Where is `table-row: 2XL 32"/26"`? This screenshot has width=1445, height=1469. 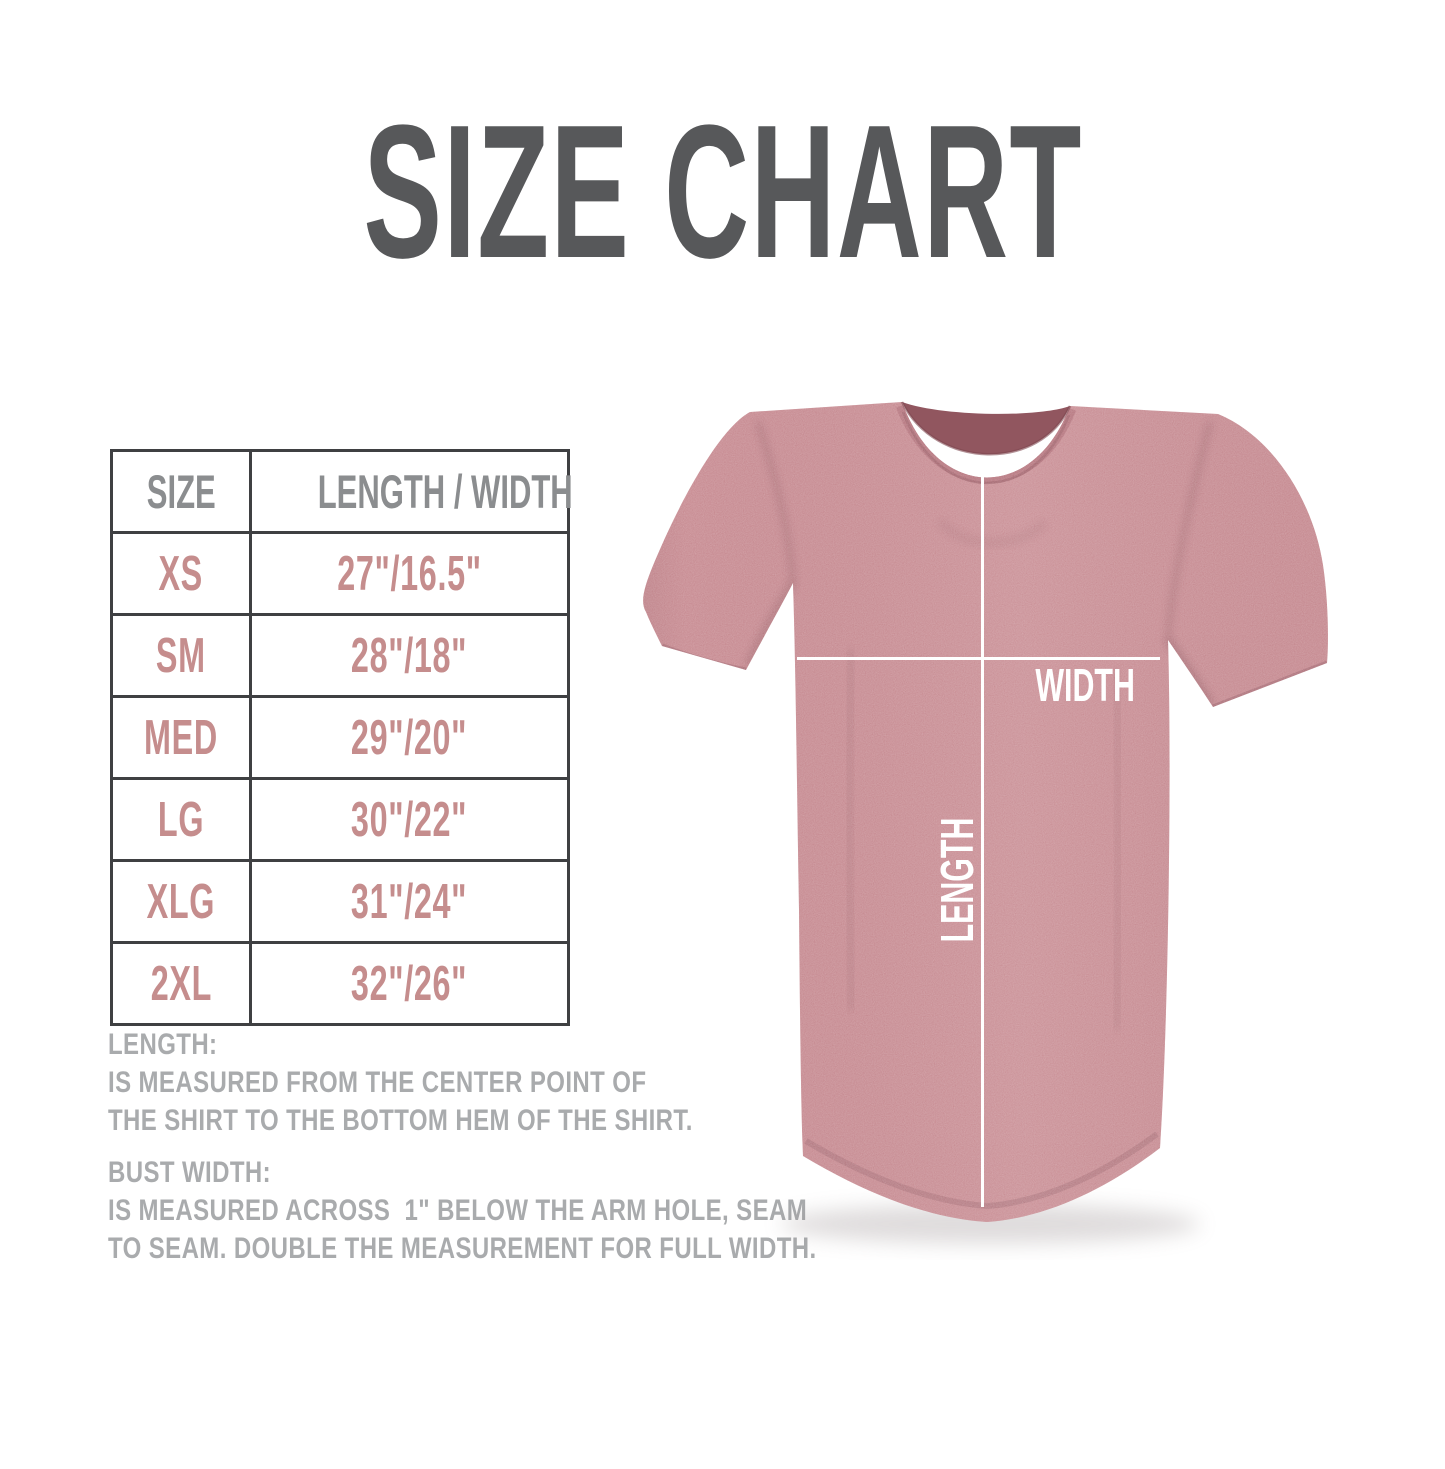
table-row: 2XL 32"/26" is located at coordinates (340, 983).